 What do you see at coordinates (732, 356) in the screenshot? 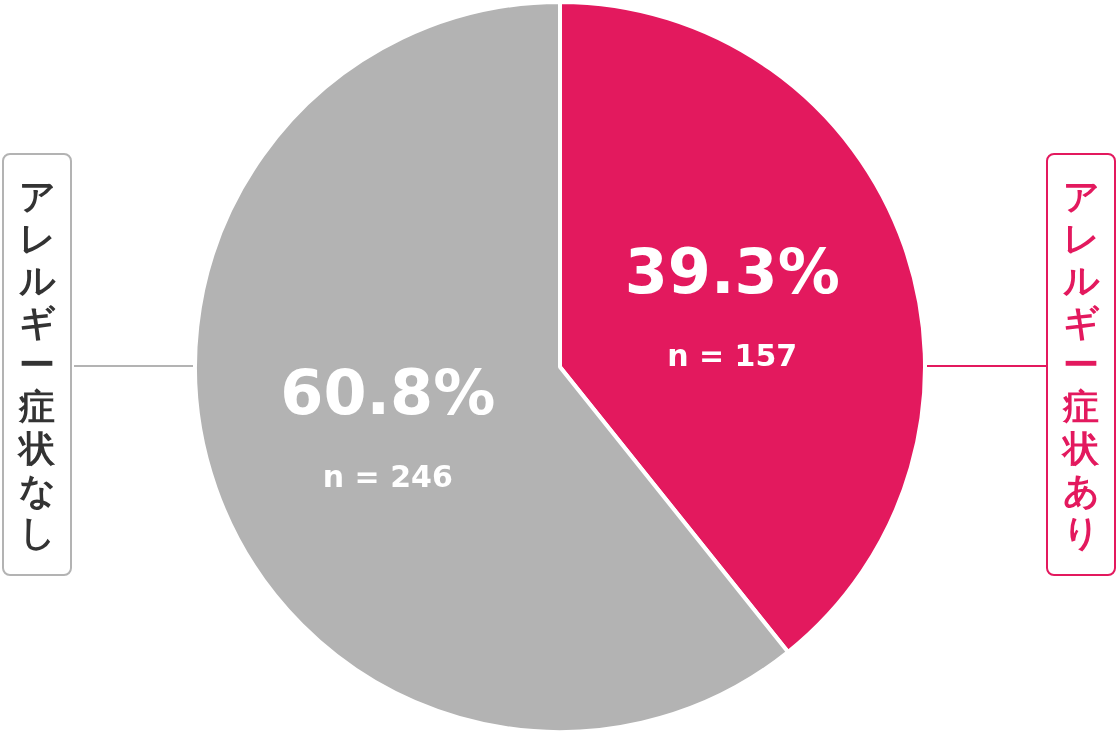
I see `text: n = 157` at bounding box center [732, 356].